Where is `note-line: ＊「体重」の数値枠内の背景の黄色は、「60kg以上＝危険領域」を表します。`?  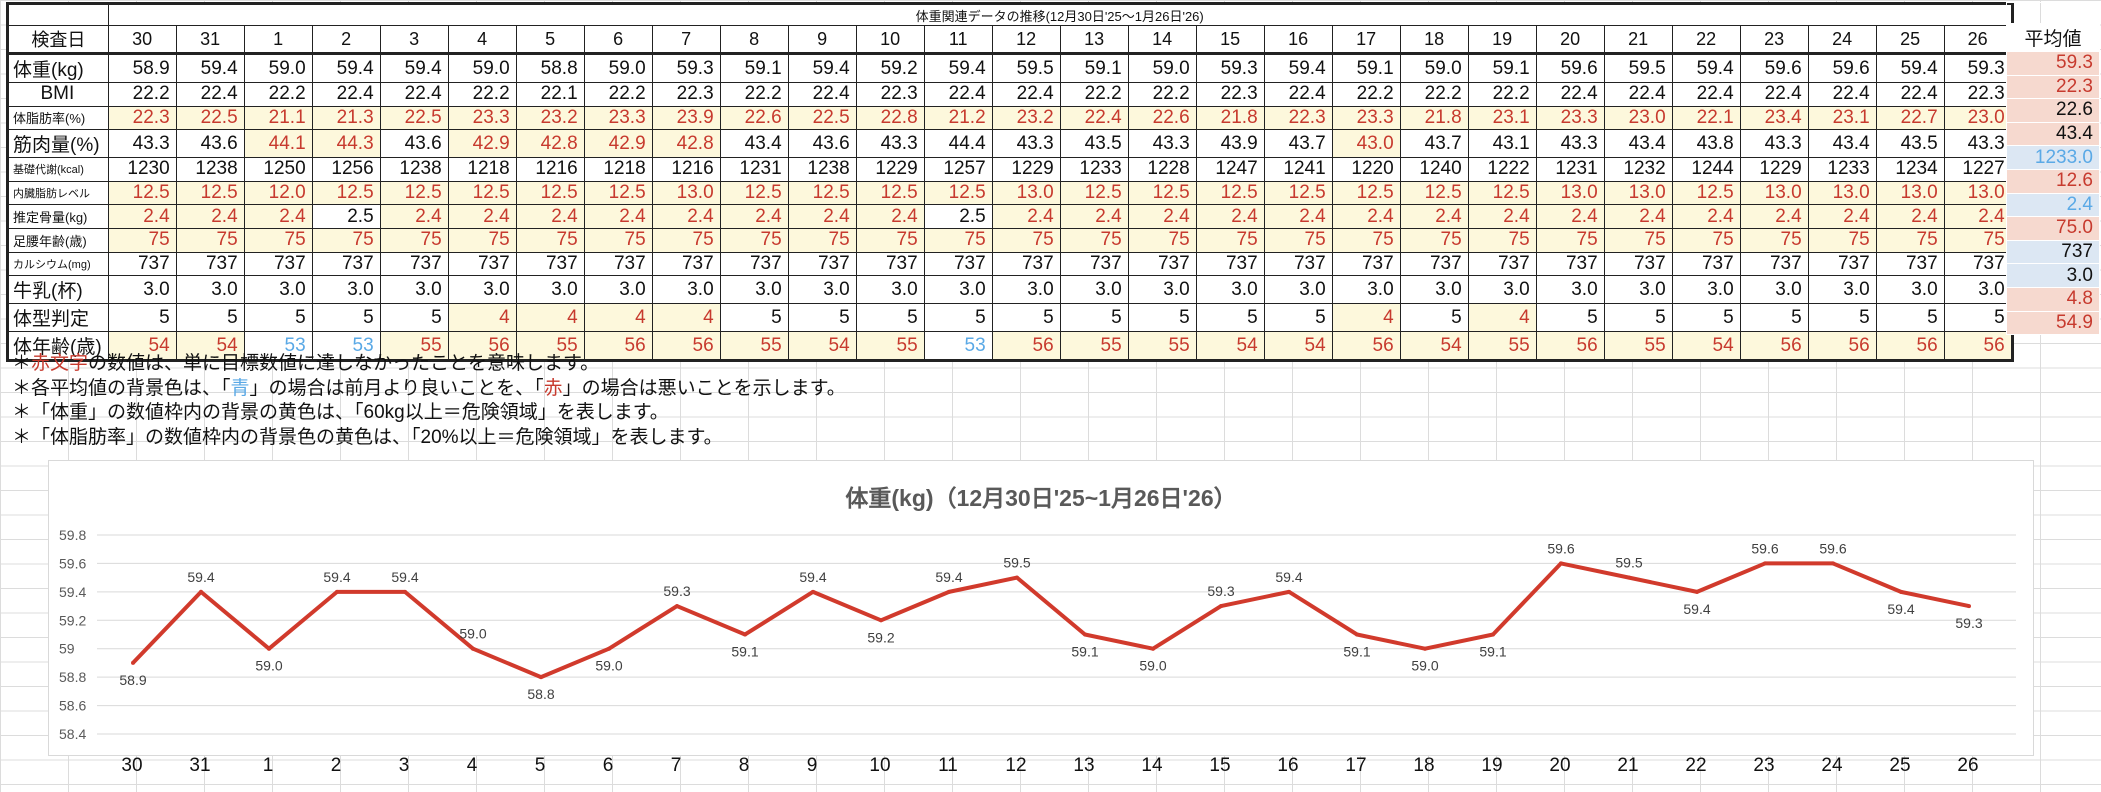
note-line: ＊「体重」の数値枠内の背景の黄色は、「60kg以上＝危険領域」を表します。 is located at coordinates (429, 413).